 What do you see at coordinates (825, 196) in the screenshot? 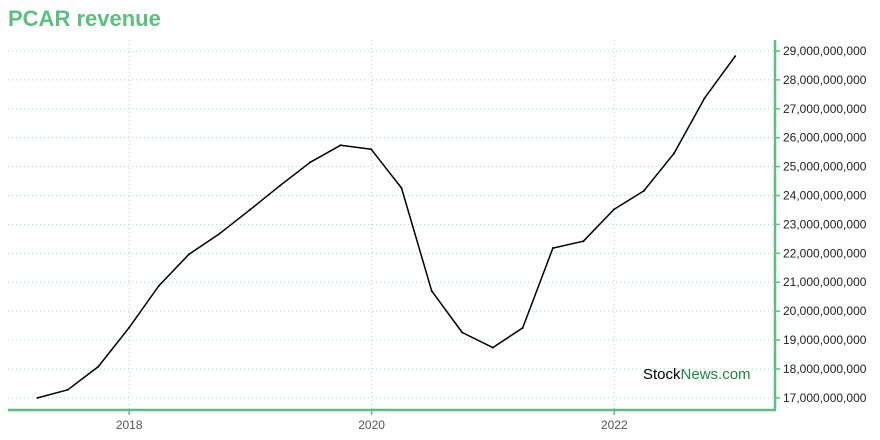
I see `y-tick-label: 24,000,000,000` at bounding box center [825, 196].